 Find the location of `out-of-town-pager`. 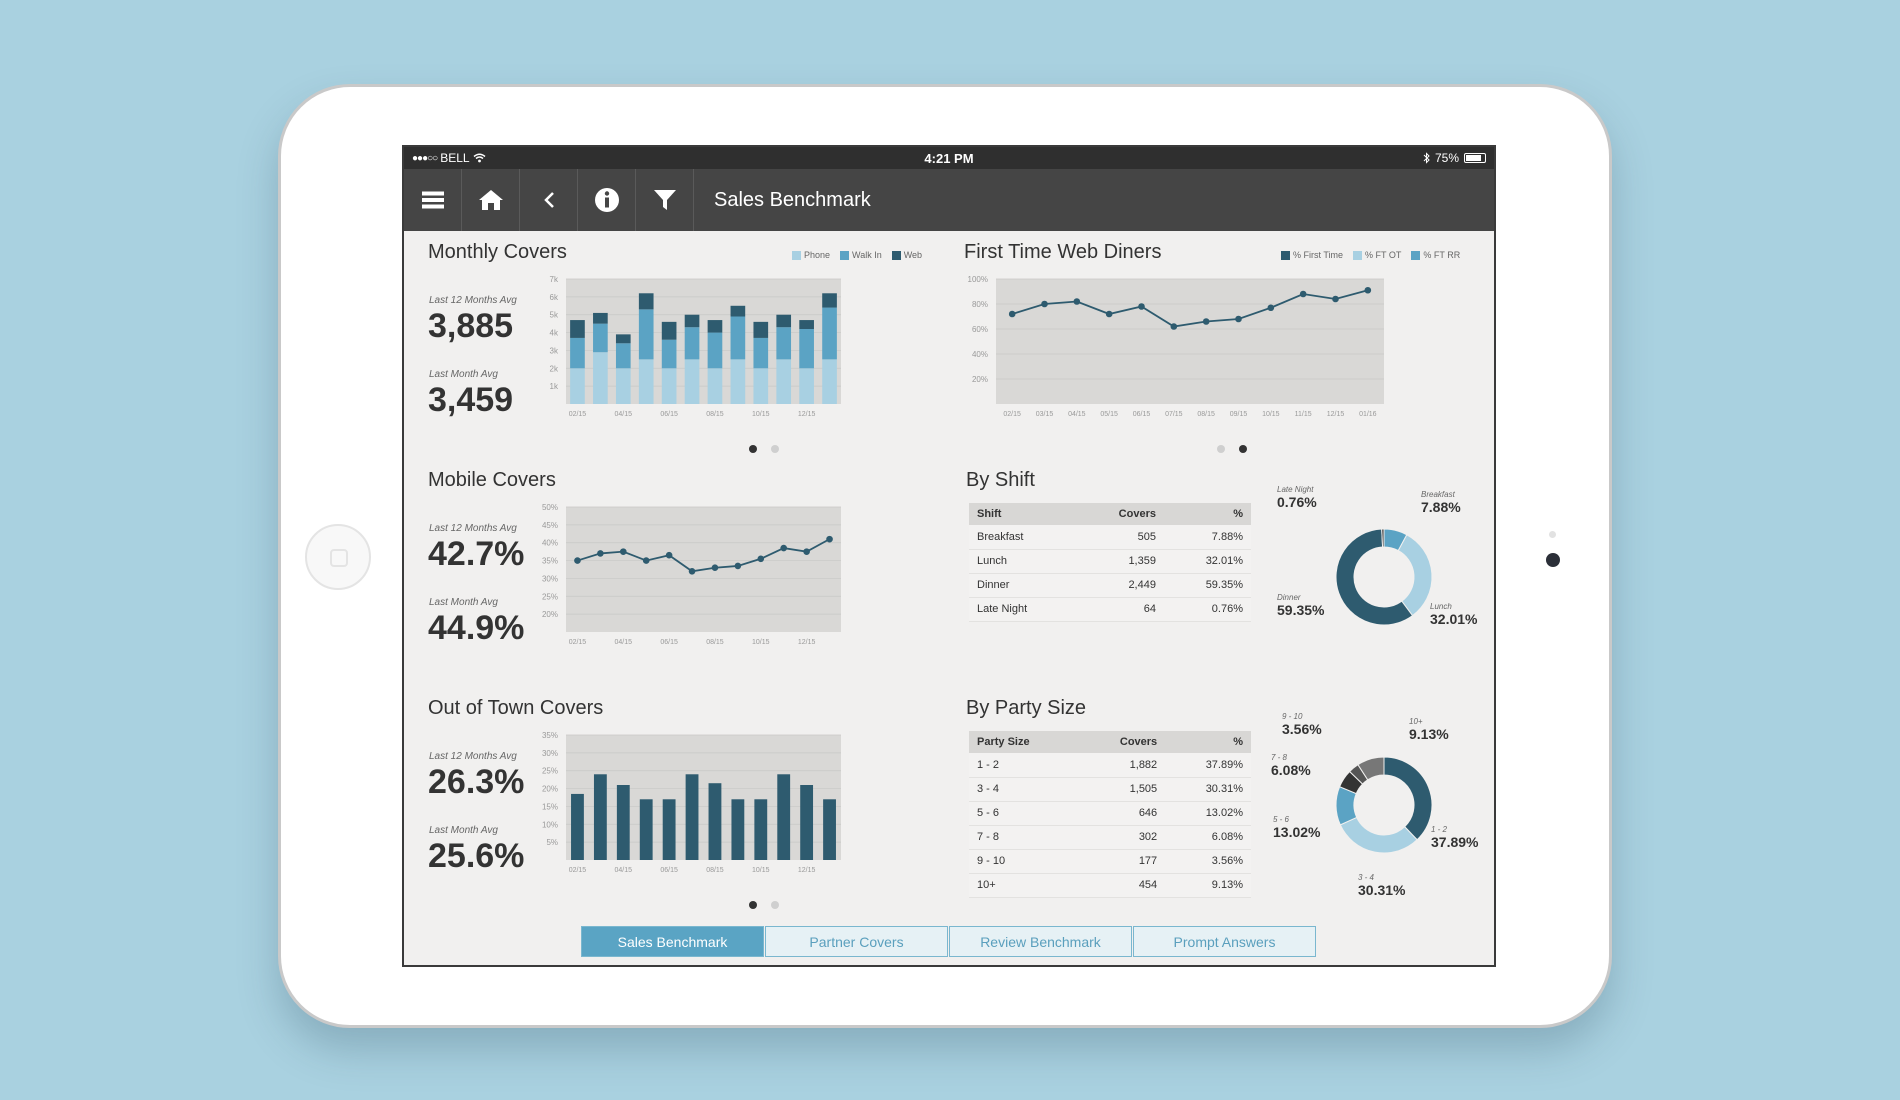

out-of-town-pager is located at coordinates (764, 905).